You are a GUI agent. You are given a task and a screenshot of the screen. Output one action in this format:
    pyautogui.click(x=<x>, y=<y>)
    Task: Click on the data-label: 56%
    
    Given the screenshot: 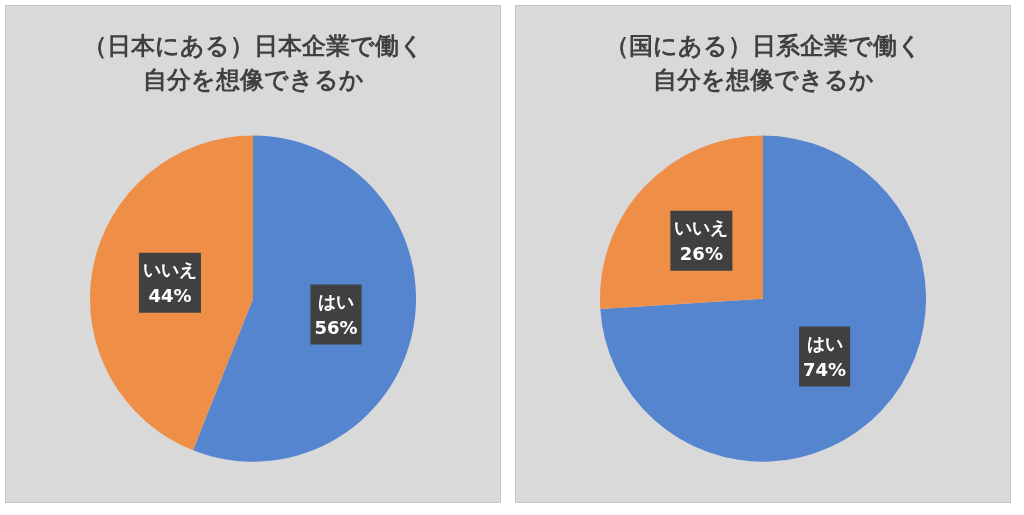 What is the action you would take?
    pyautogui.click(x=336, y=327)
    